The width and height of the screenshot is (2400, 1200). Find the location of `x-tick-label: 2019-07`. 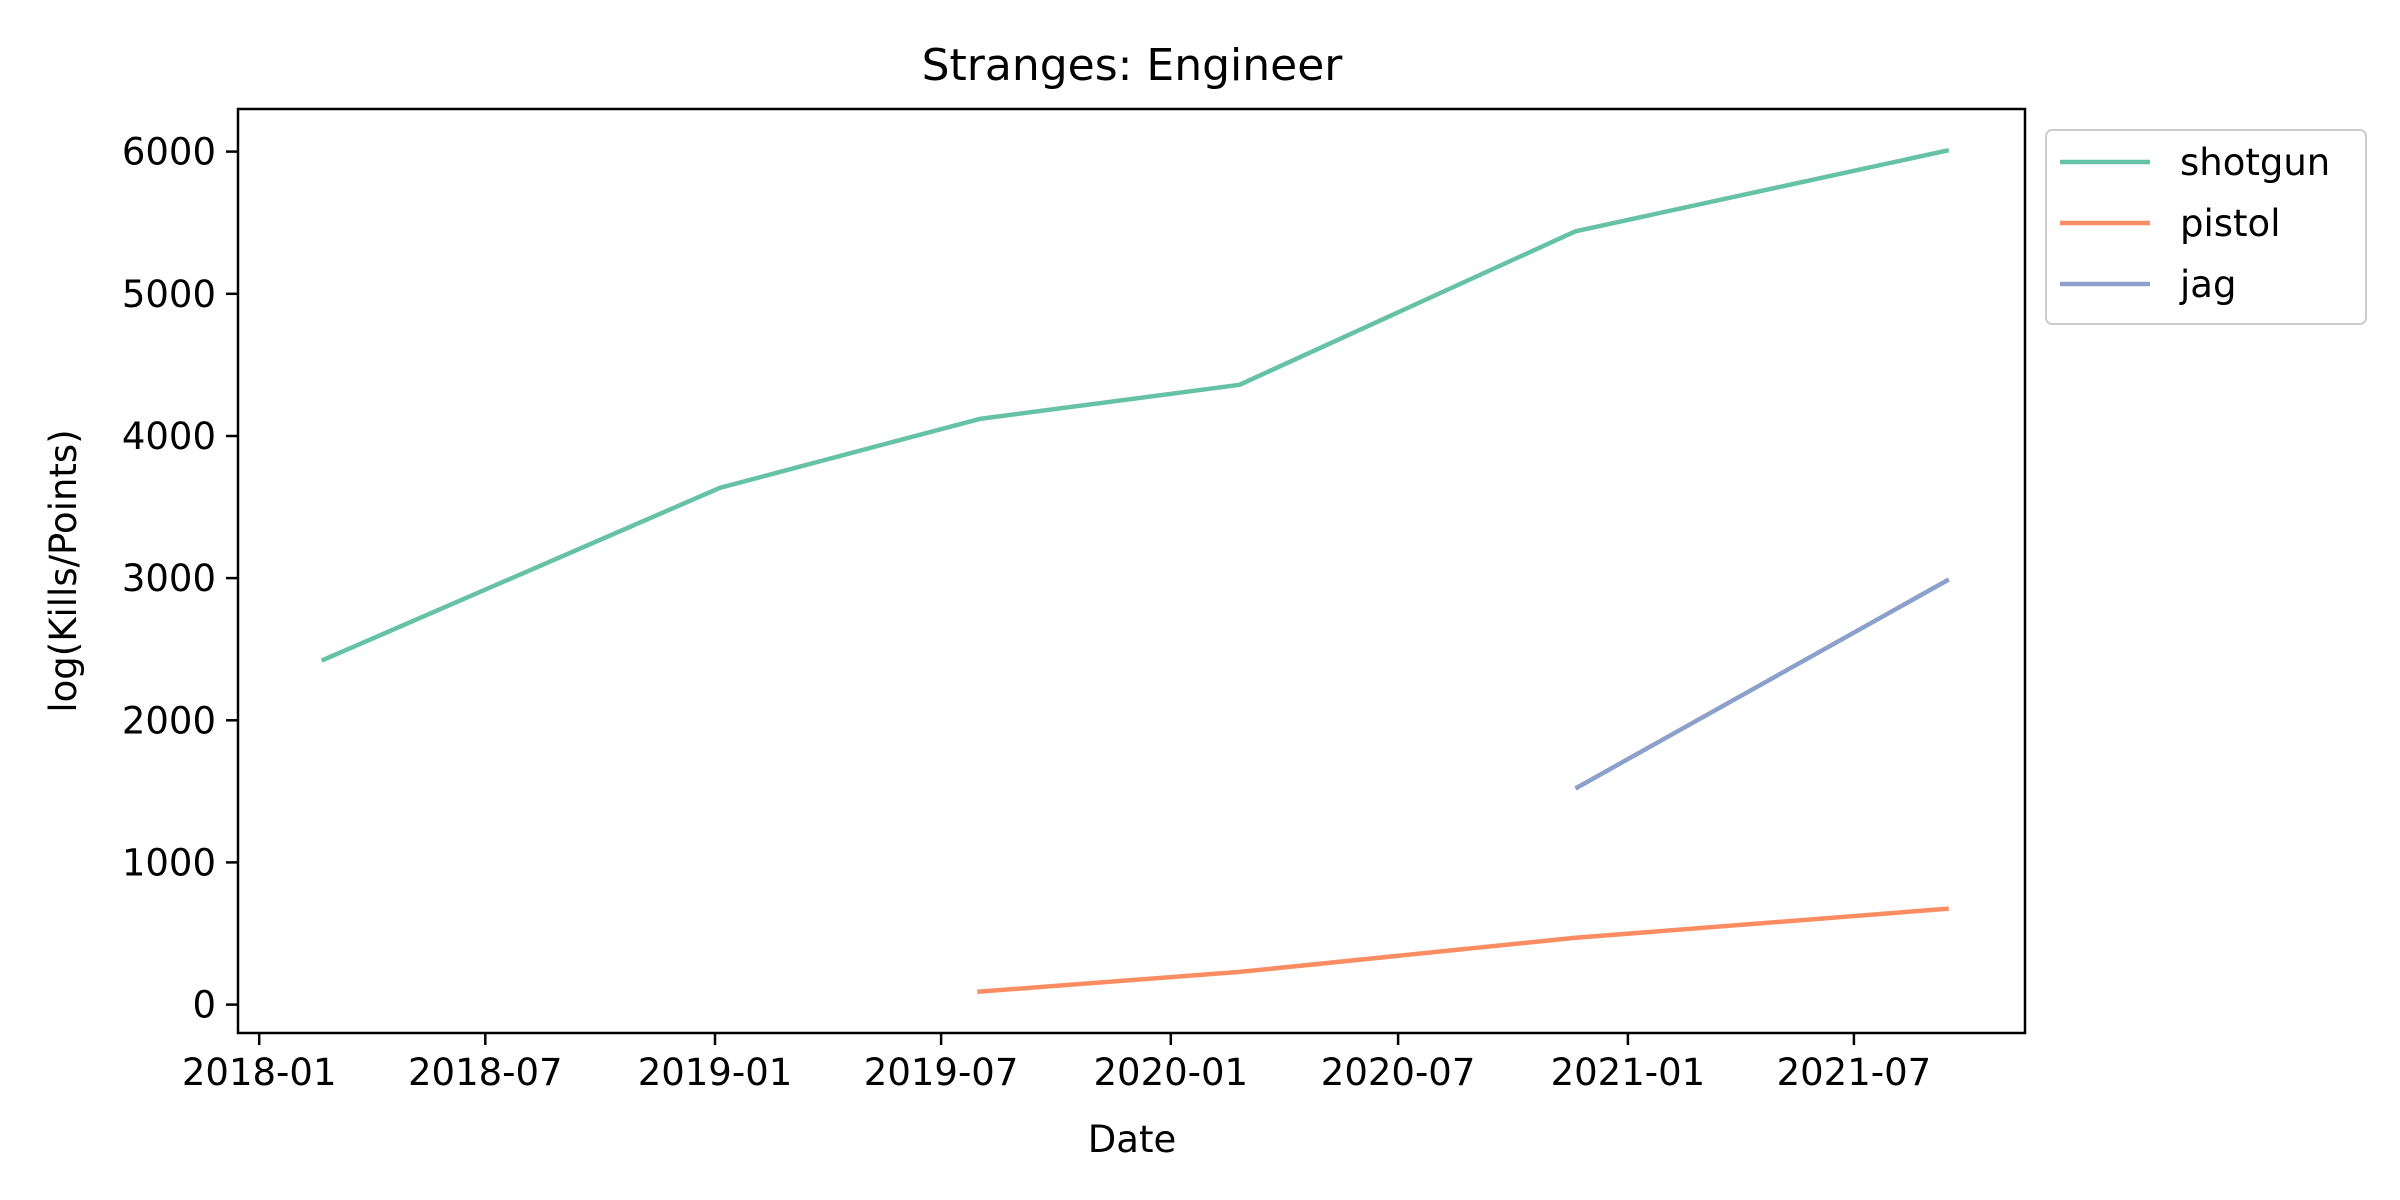

x-tick-label: 2019-07 is located at coordinates (941, 1072).